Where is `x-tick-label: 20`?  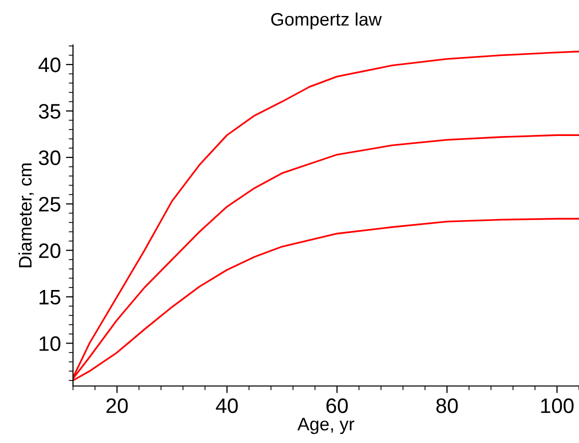 x-tick-label: 20 is located at coordinates (117, 406).